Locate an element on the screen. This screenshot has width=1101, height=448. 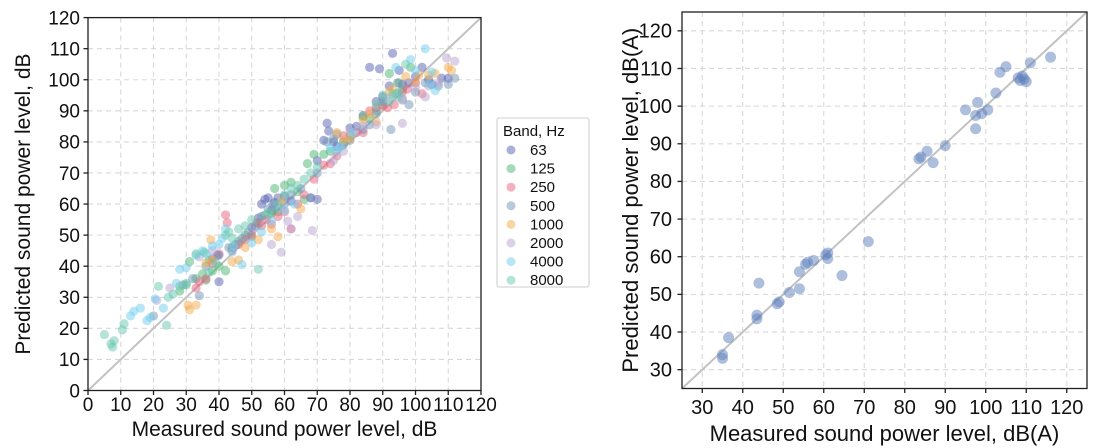
x-tick-label: 0 is located at coordinates (88, 405).